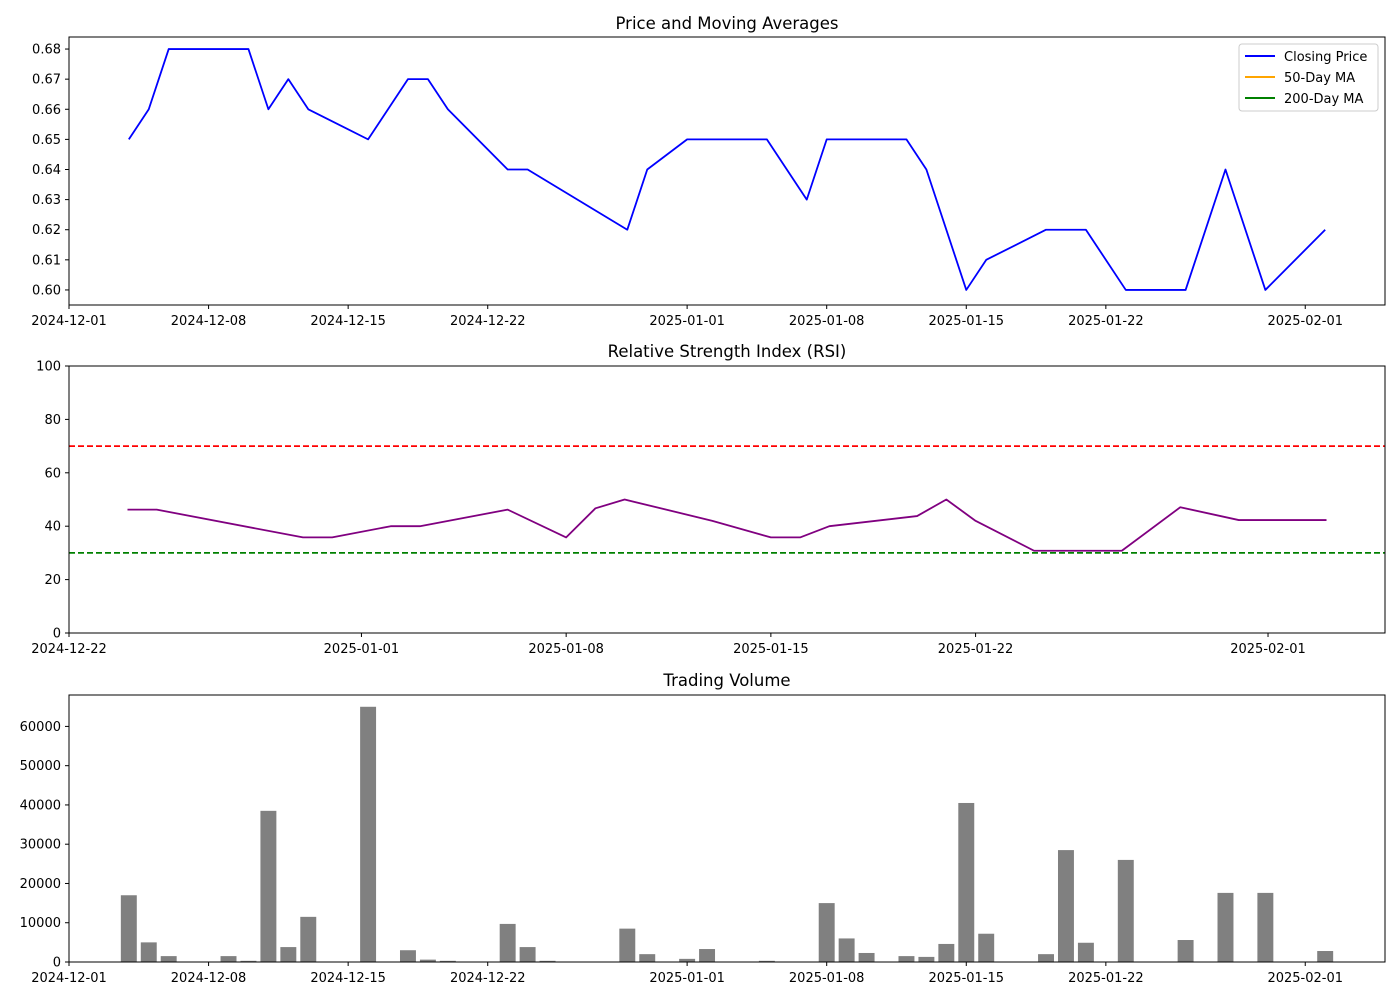 This screenshot has height=1000, width=1400. What do you see at coordinates (727, 23) in the screenshot?
I see `price-chart-title: Price and Moving Averages` at bounding box center [727, 23].